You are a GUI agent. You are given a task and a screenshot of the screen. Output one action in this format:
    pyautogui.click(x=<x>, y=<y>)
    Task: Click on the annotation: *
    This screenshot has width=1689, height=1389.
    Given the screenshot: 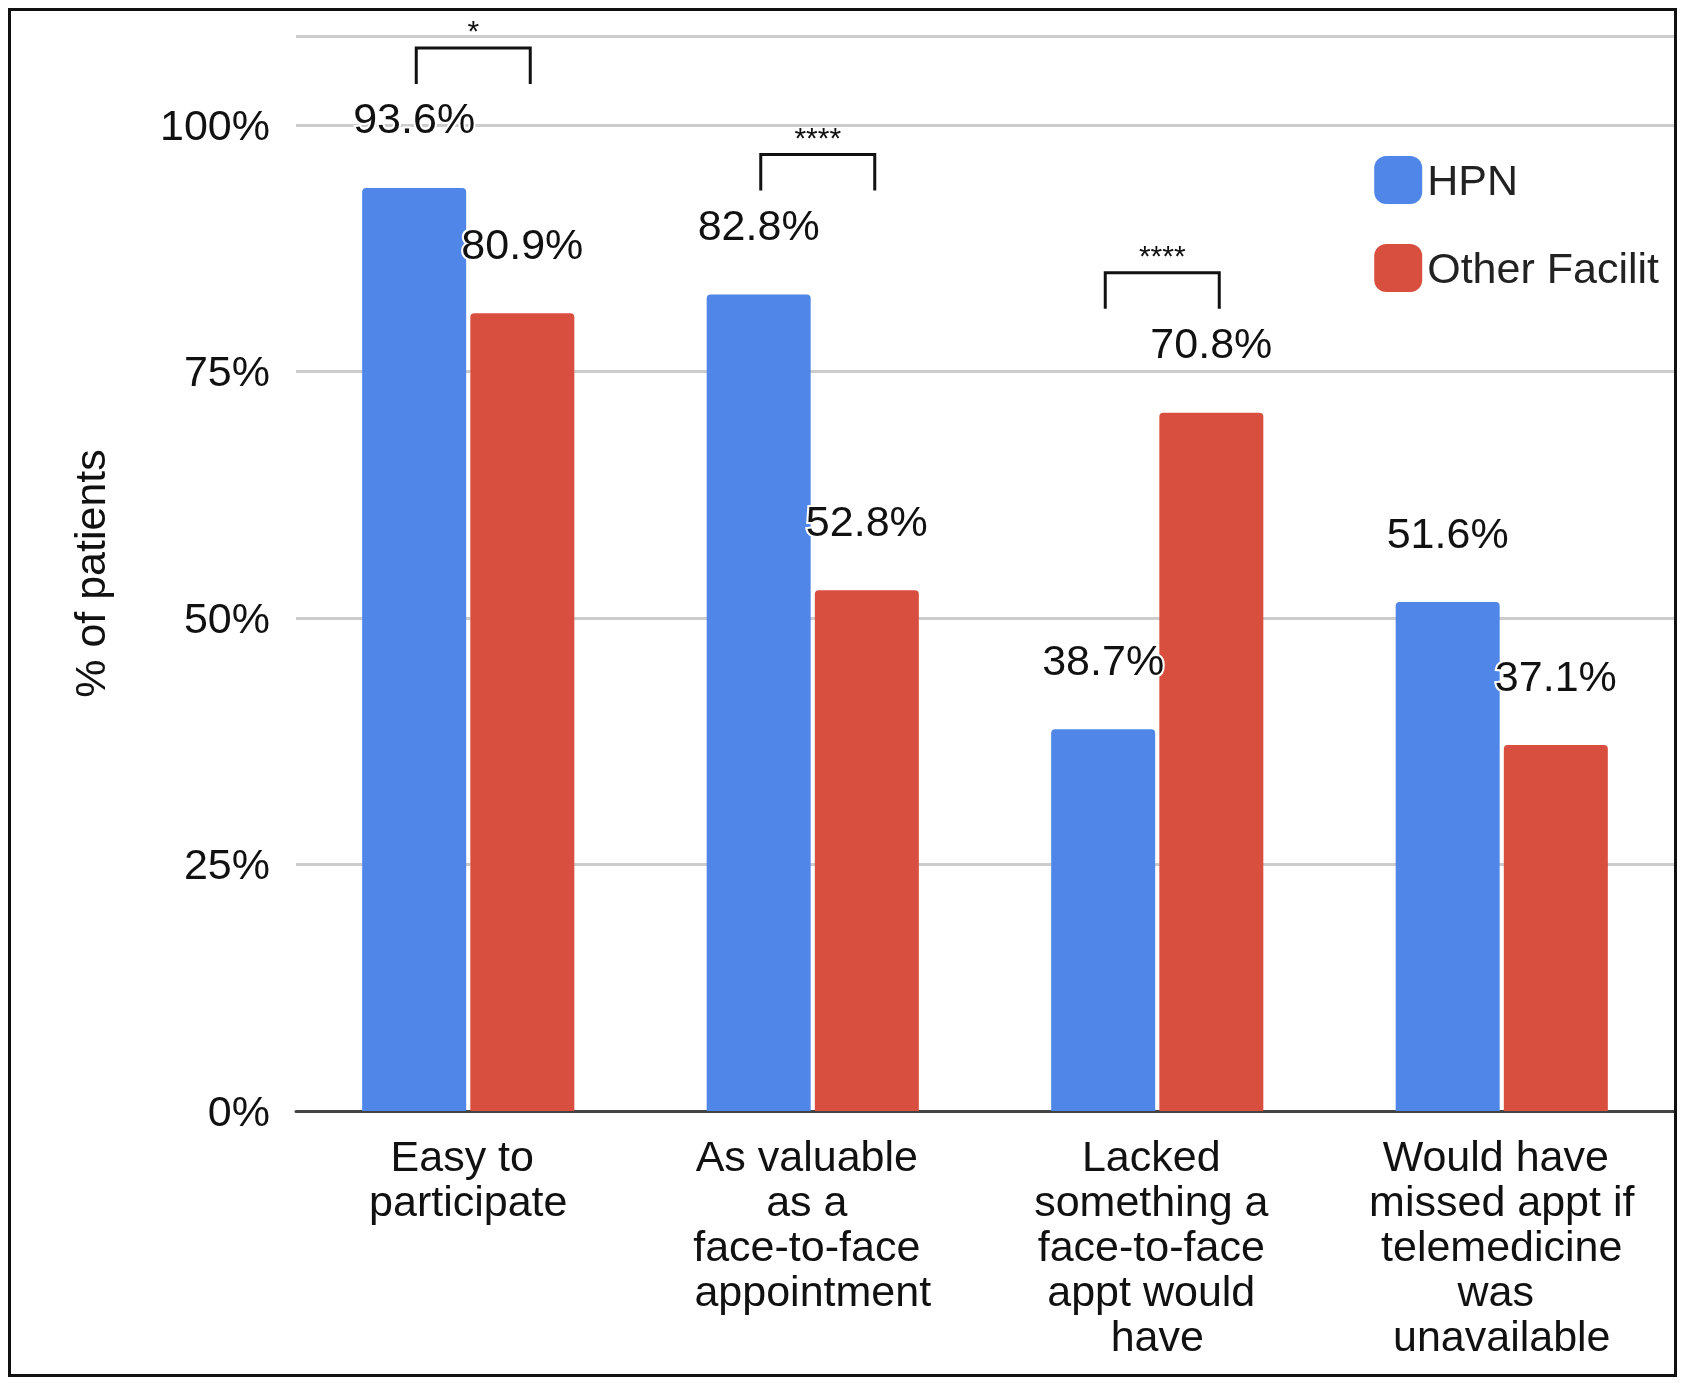 What is the action you would take?
    pyautogui.click(x=473, y=31)
    